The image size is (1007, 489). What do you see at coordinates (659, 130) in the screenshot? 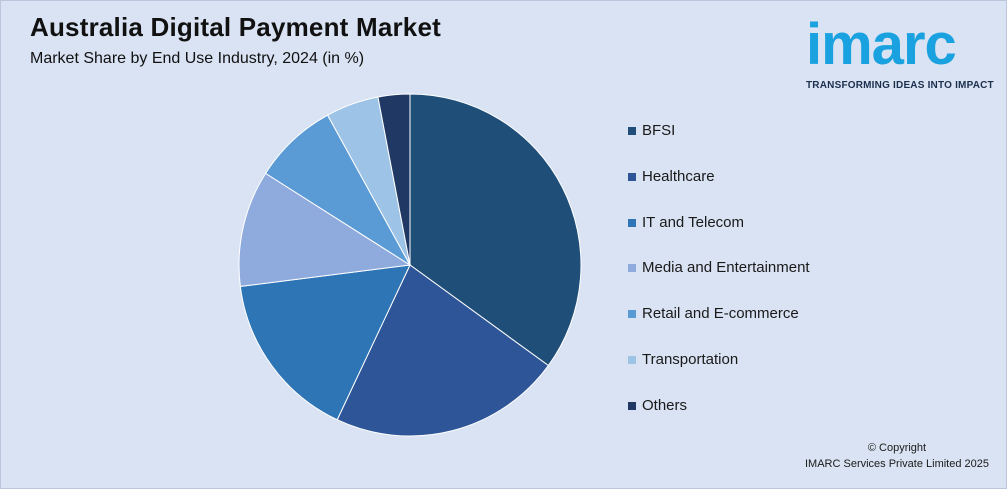
I see `legend-label: BFSI` at bounding box center [659, 130].